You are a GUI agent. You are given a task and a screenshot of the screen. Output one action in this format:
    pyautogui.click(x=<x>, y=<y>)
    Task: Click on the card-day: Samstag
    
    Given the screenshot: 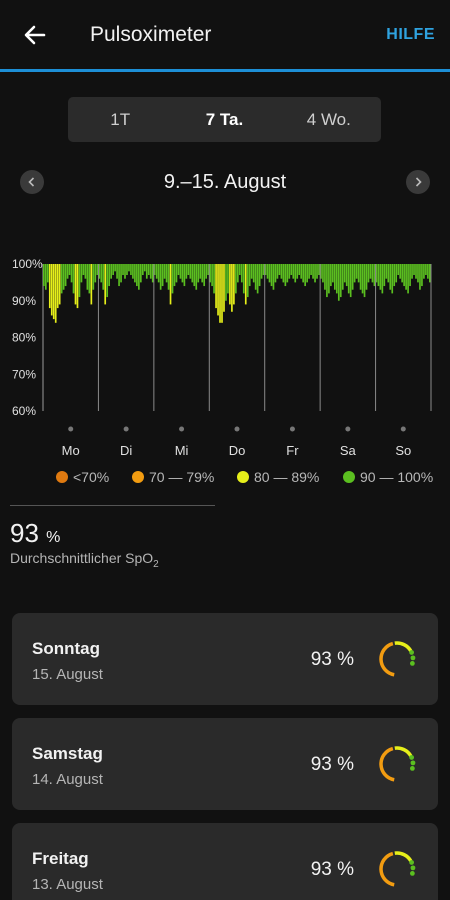 What is the action you would take?
    pyautogui.click(x=67, y=753)
    